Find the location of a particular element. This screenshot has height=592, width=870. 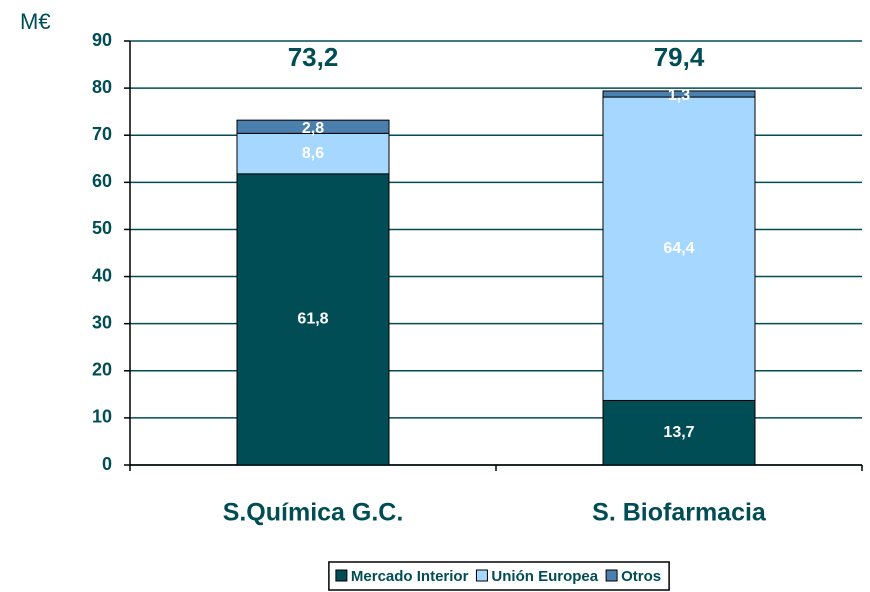

legend: Mercado Interior Unión Europea Otros is located at coordinates (499, 576).